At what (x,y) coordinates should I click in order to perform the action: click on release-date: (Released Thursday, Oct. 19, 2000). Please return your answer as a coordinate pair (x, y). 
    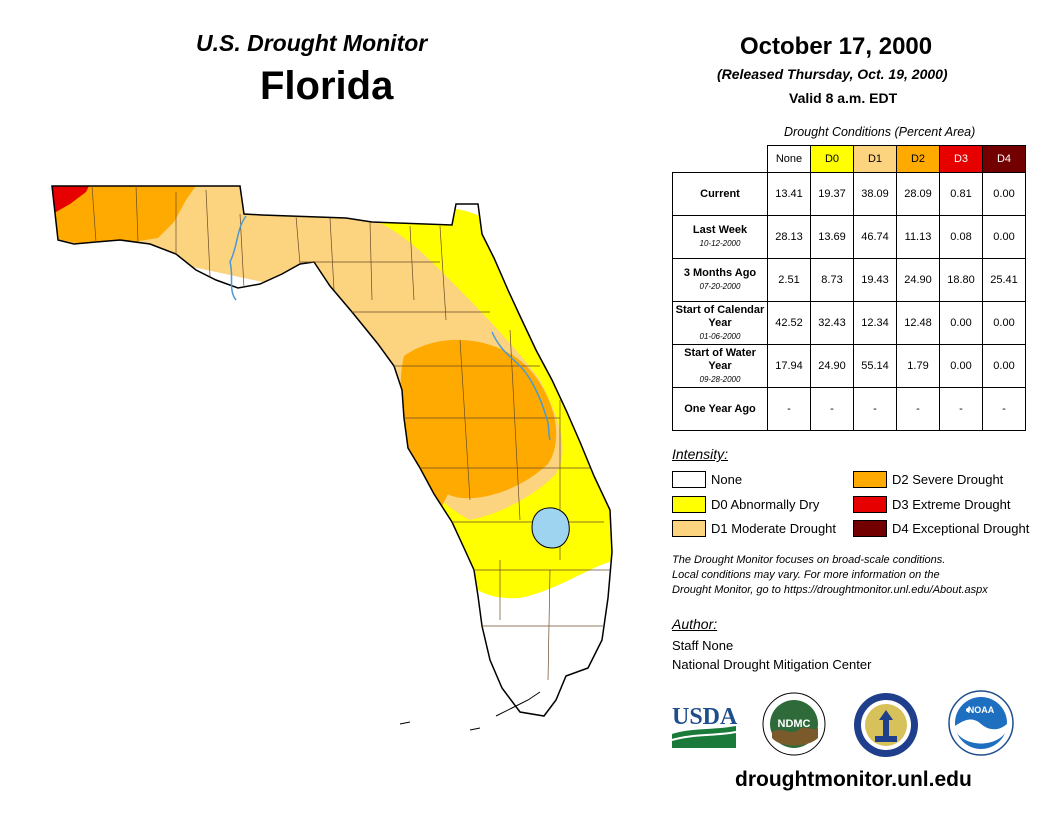
    Looking at the image, I should click on (832, 74).